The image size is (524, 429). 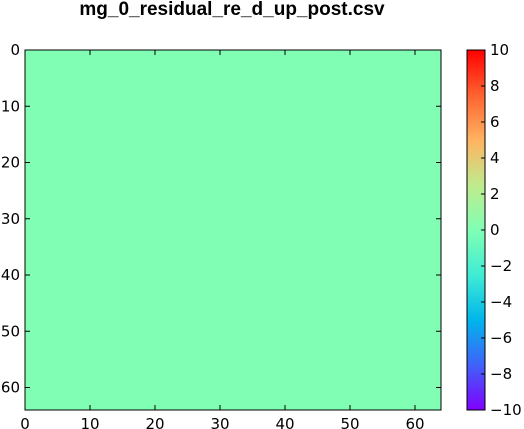 What do you see at coordinates (499, 50) in the screenshot?
I see `colorbar-tick-label: 10` at bounding box center [499, 50].